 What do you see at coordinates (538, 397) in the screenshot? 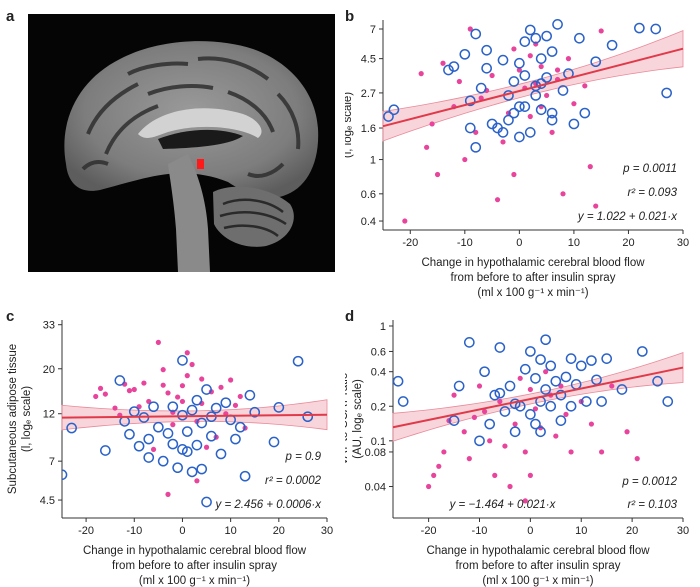
I see `regression-line` at bounding box center [538, 397].